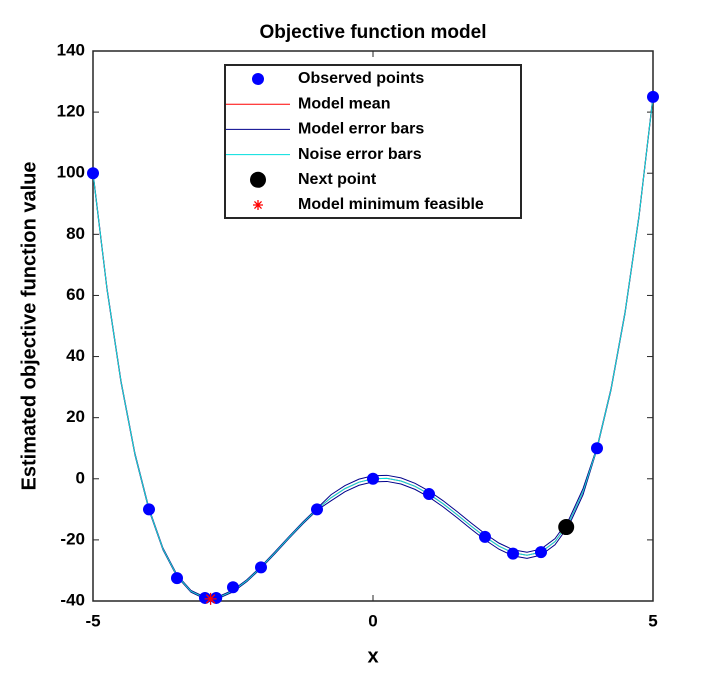 Image resolution: width=722 pixels, height=675 pixels. Describe the element at coordinates (29, 326) in the screenshot. I see `y-axis-label: Estimated objective function value` at that location.